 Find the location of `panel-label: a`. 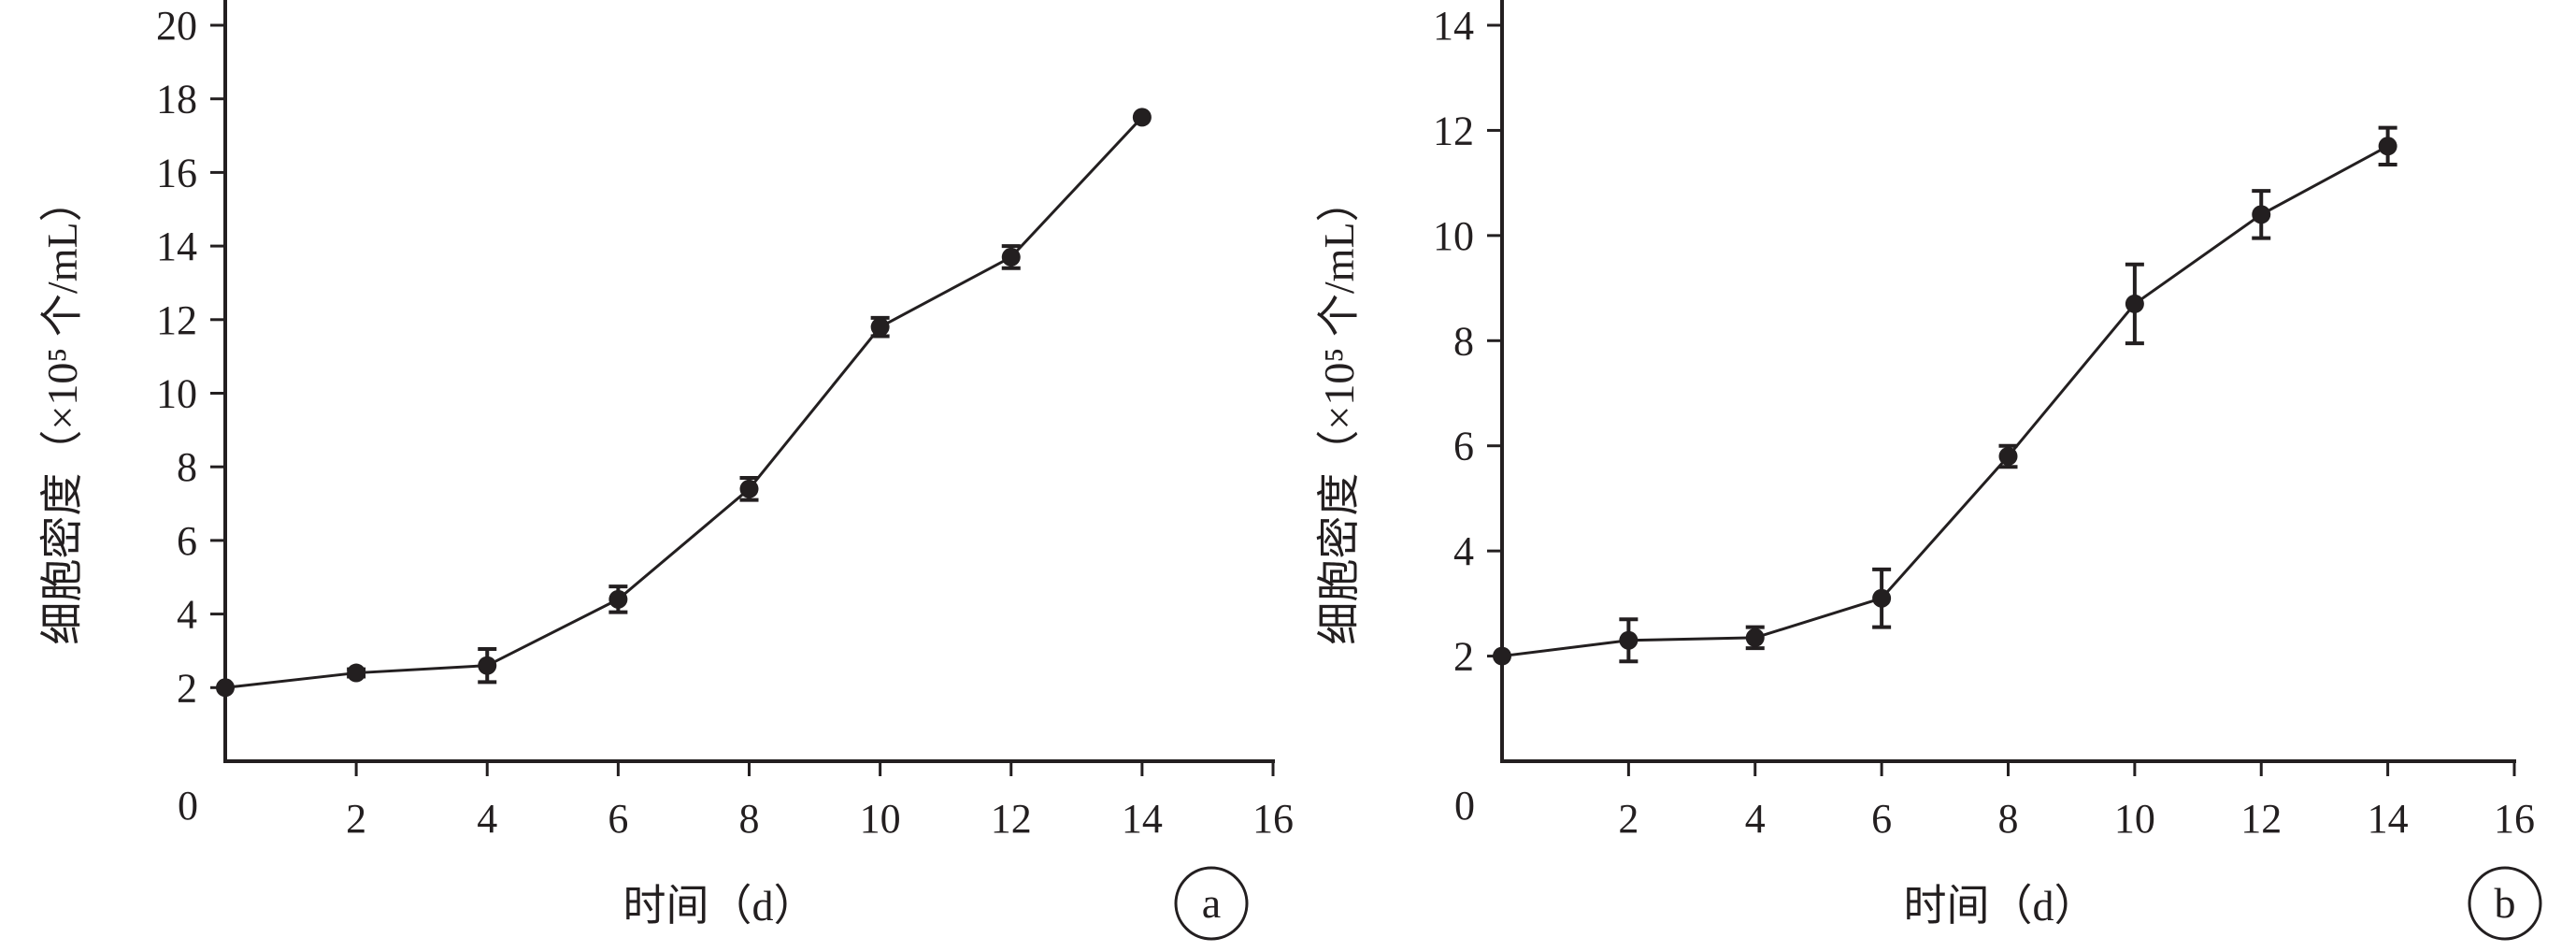

panel-label: a is located at coordinates (1211, 903).